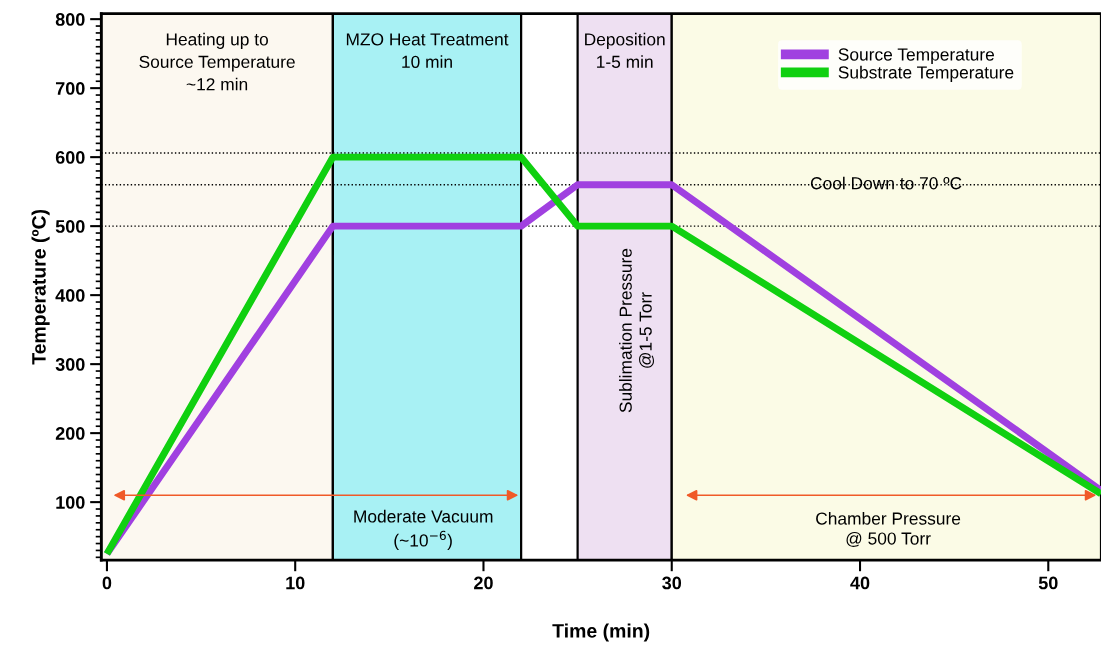  I want to click on y-tick-label: 800, so click(70, 19).